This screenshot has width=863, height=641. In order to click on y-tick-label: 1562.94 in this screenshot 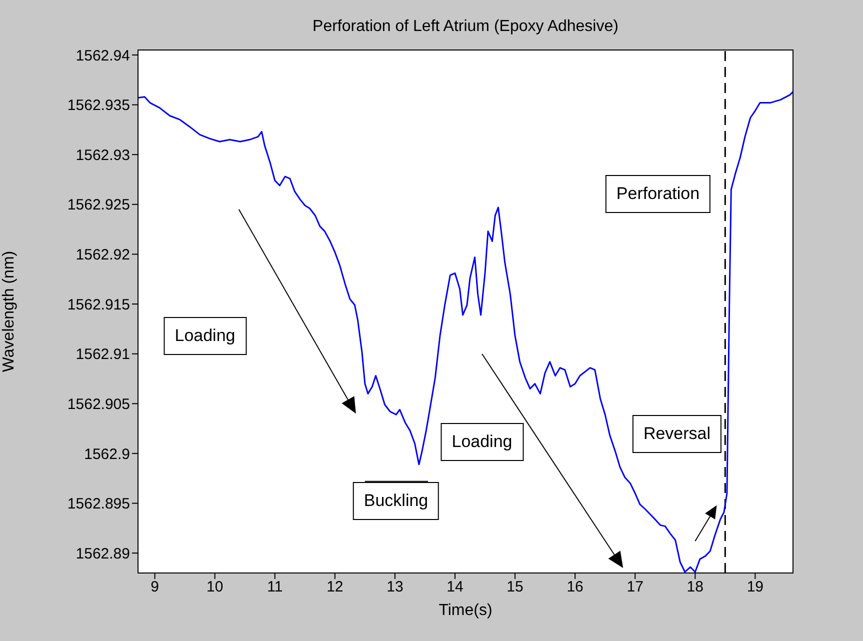, I will do `click(103, 55)`.